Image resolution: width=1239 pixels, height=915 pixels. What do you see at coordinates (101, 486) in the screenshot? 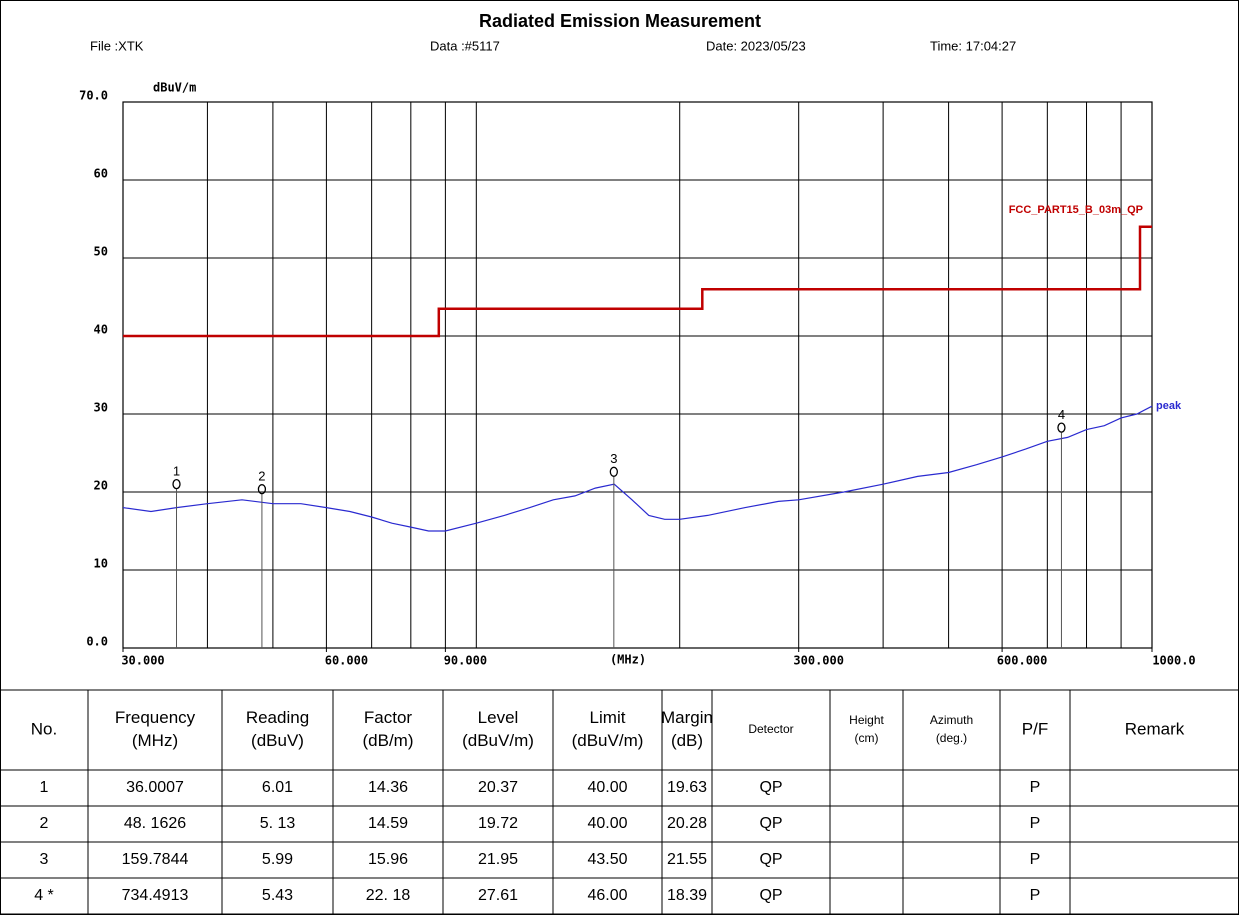
I see `y-tick-label: 20` at bounding box center [101, 486].